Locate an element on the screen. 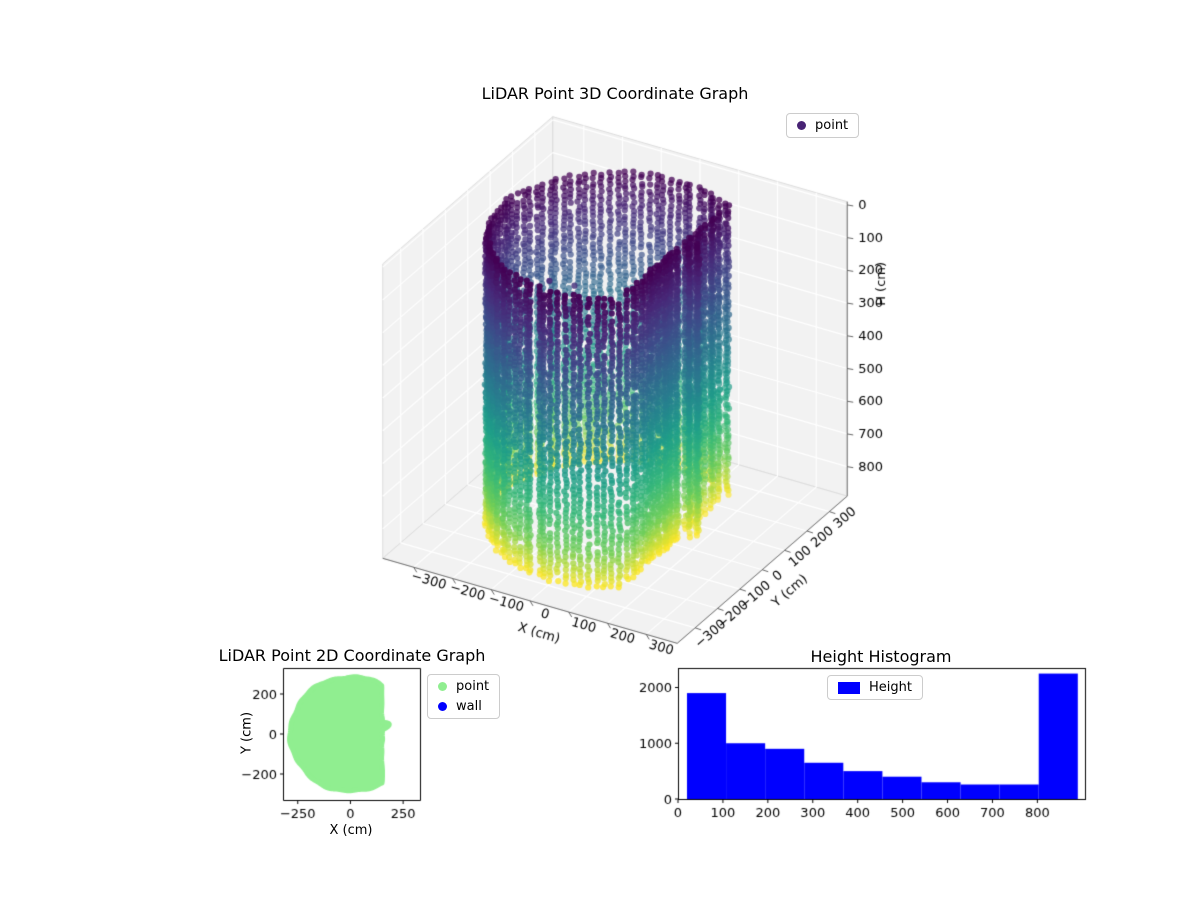  plot2d-legend: point wall is located at coordinates (464, 696).